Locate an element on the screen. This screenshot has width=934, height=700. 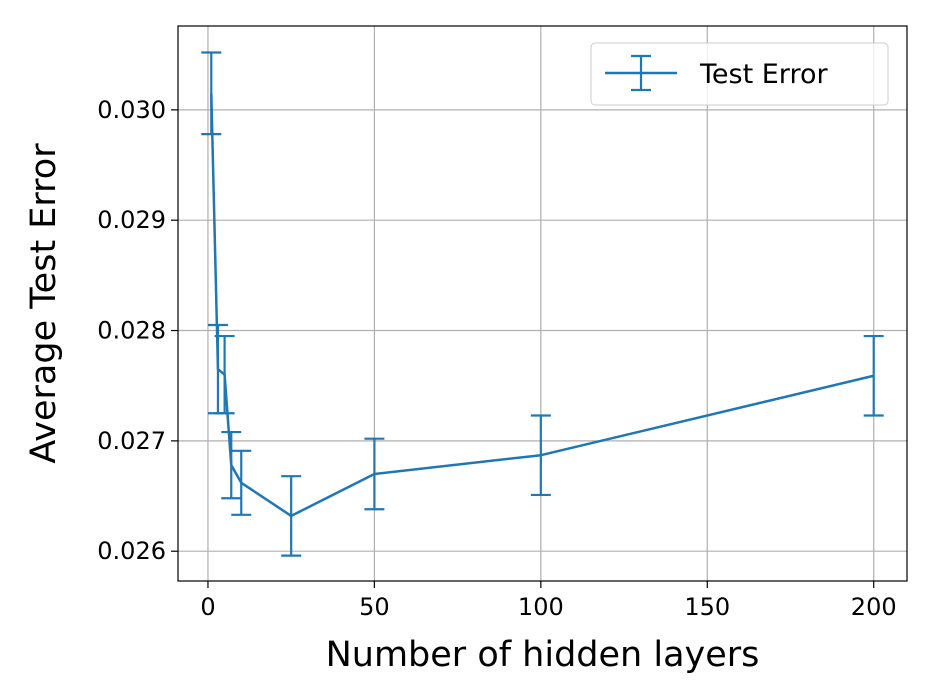
y-tick-label: 0.026 is located at coordinates (131, 551).